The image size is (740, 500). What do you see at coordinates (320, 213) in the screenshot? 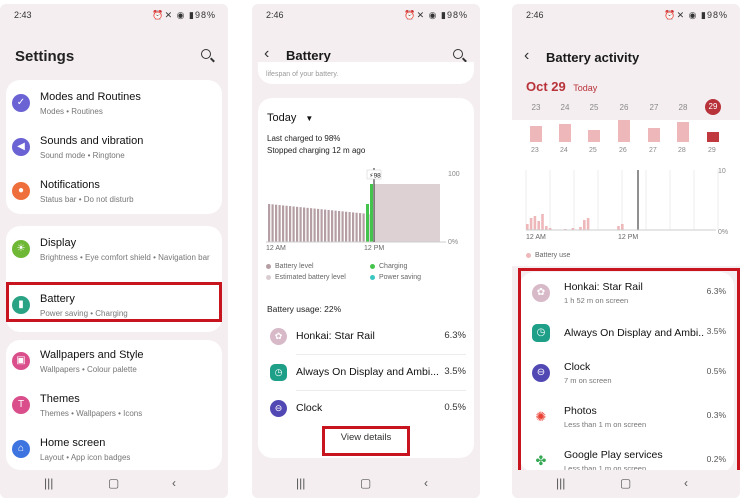
I see `battery-level-bars` at bounding box center [320, 213].